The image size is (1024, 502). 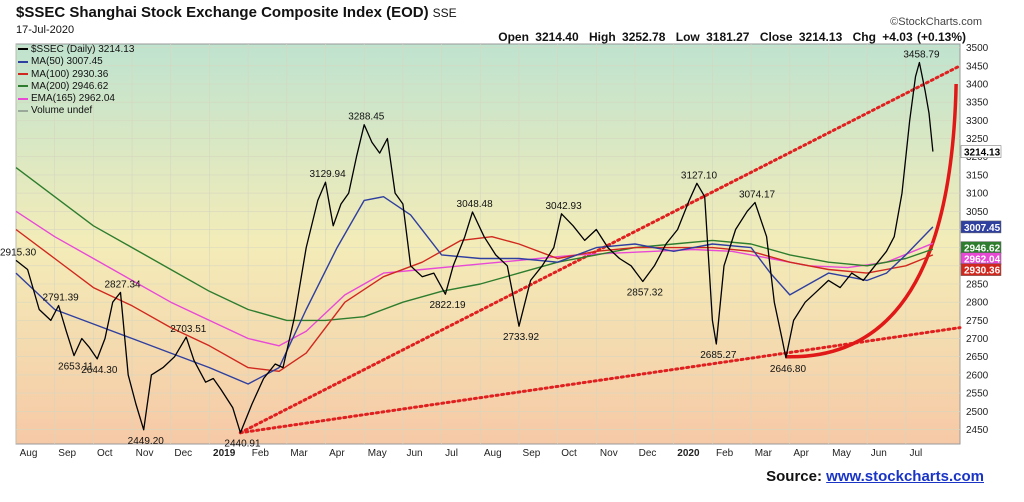 What do you see at coordinates (977, 212) in the screenshot?
I see `y-tick-label: 3050` at bounding box center [977, 212].